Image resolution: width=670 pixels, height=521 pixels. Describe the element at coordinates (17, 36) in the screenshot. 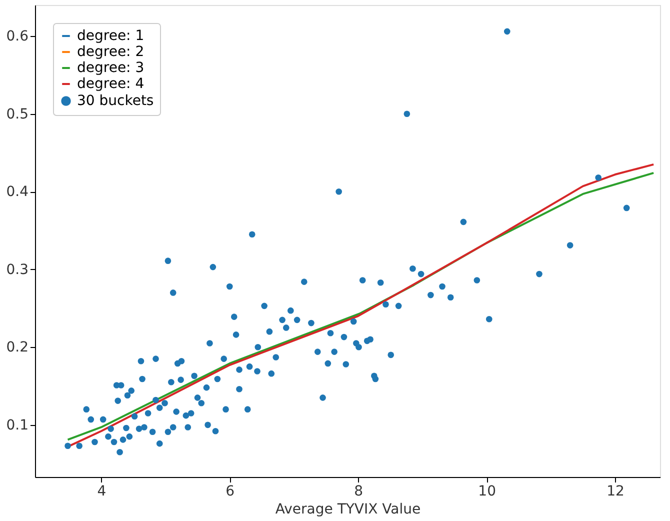

I see `y-tick-label: 0.6` at that location.